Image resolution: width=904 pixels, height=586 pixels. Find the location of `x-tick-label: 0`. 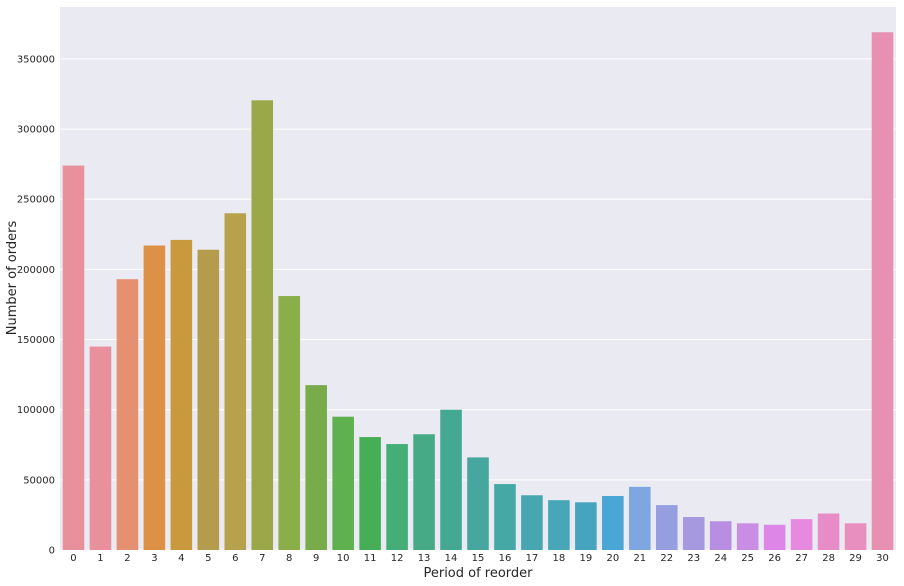

x-tick-label: 0 is located at coordinates (73, 558).